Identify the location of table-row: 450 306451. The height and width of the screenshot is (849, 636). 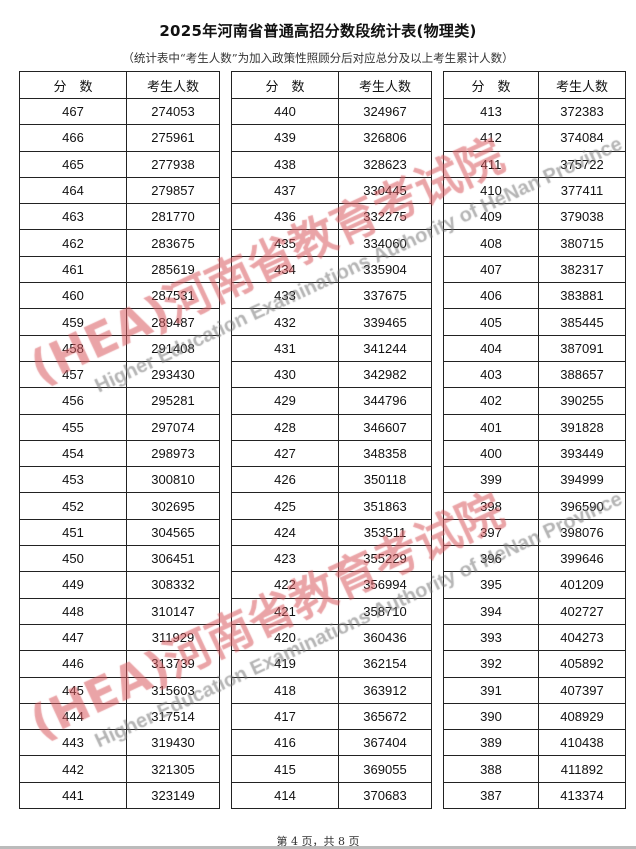
(119, 559).